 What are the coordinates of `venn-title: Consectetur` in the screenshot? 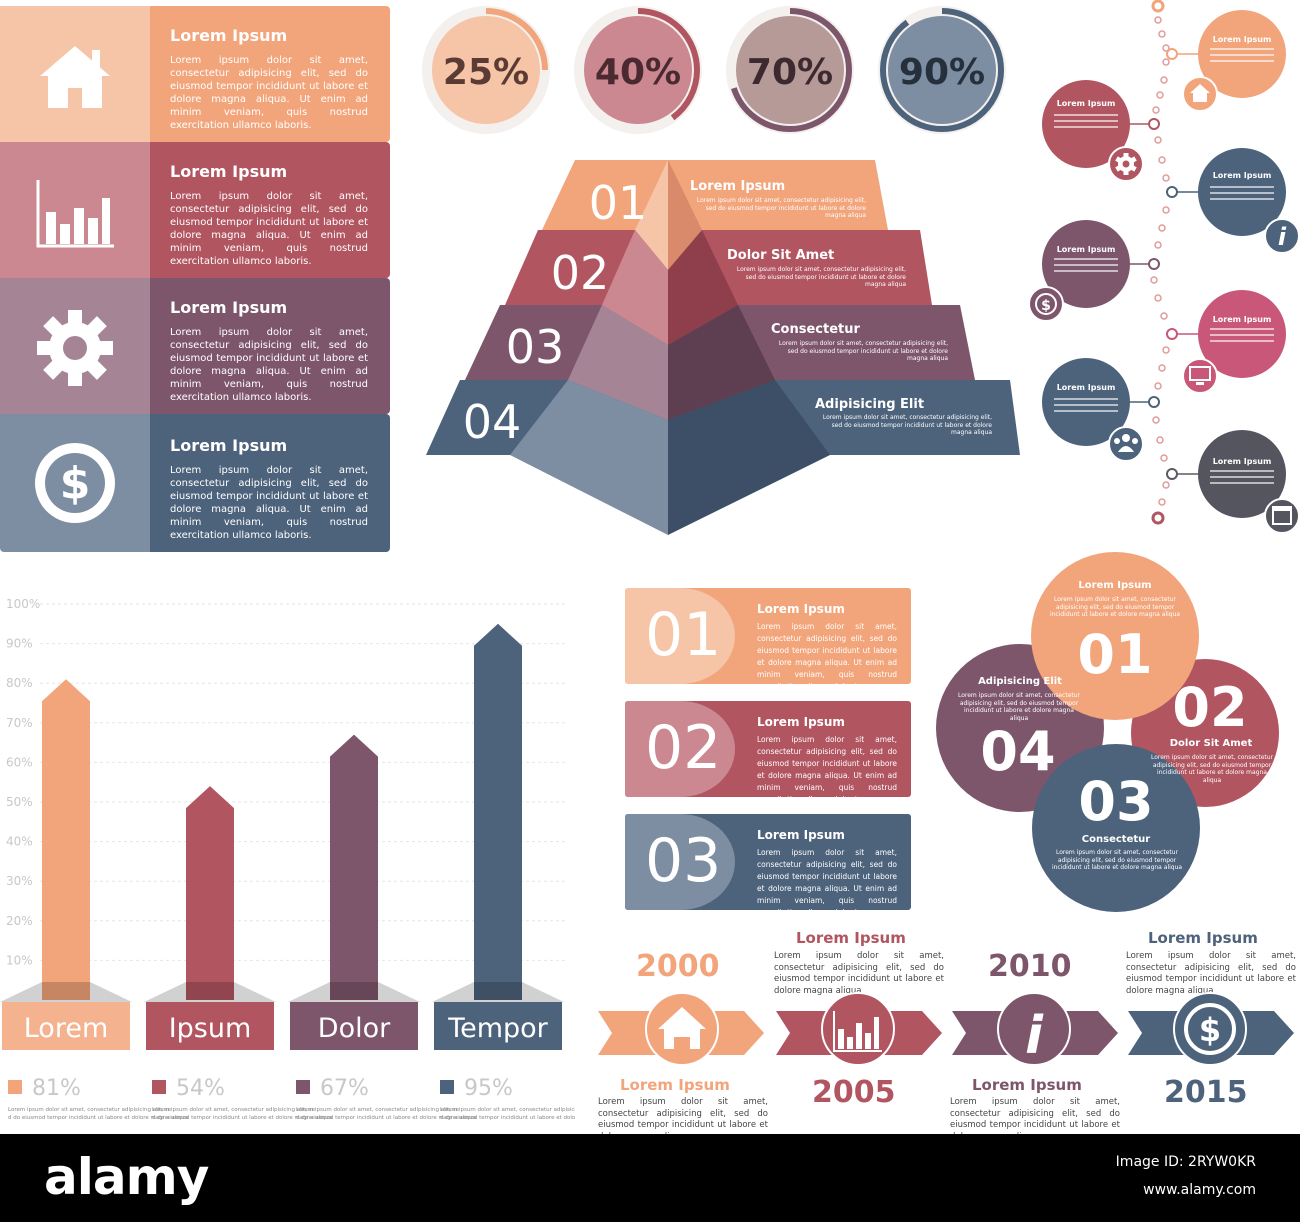 It's located at (1116, 839).